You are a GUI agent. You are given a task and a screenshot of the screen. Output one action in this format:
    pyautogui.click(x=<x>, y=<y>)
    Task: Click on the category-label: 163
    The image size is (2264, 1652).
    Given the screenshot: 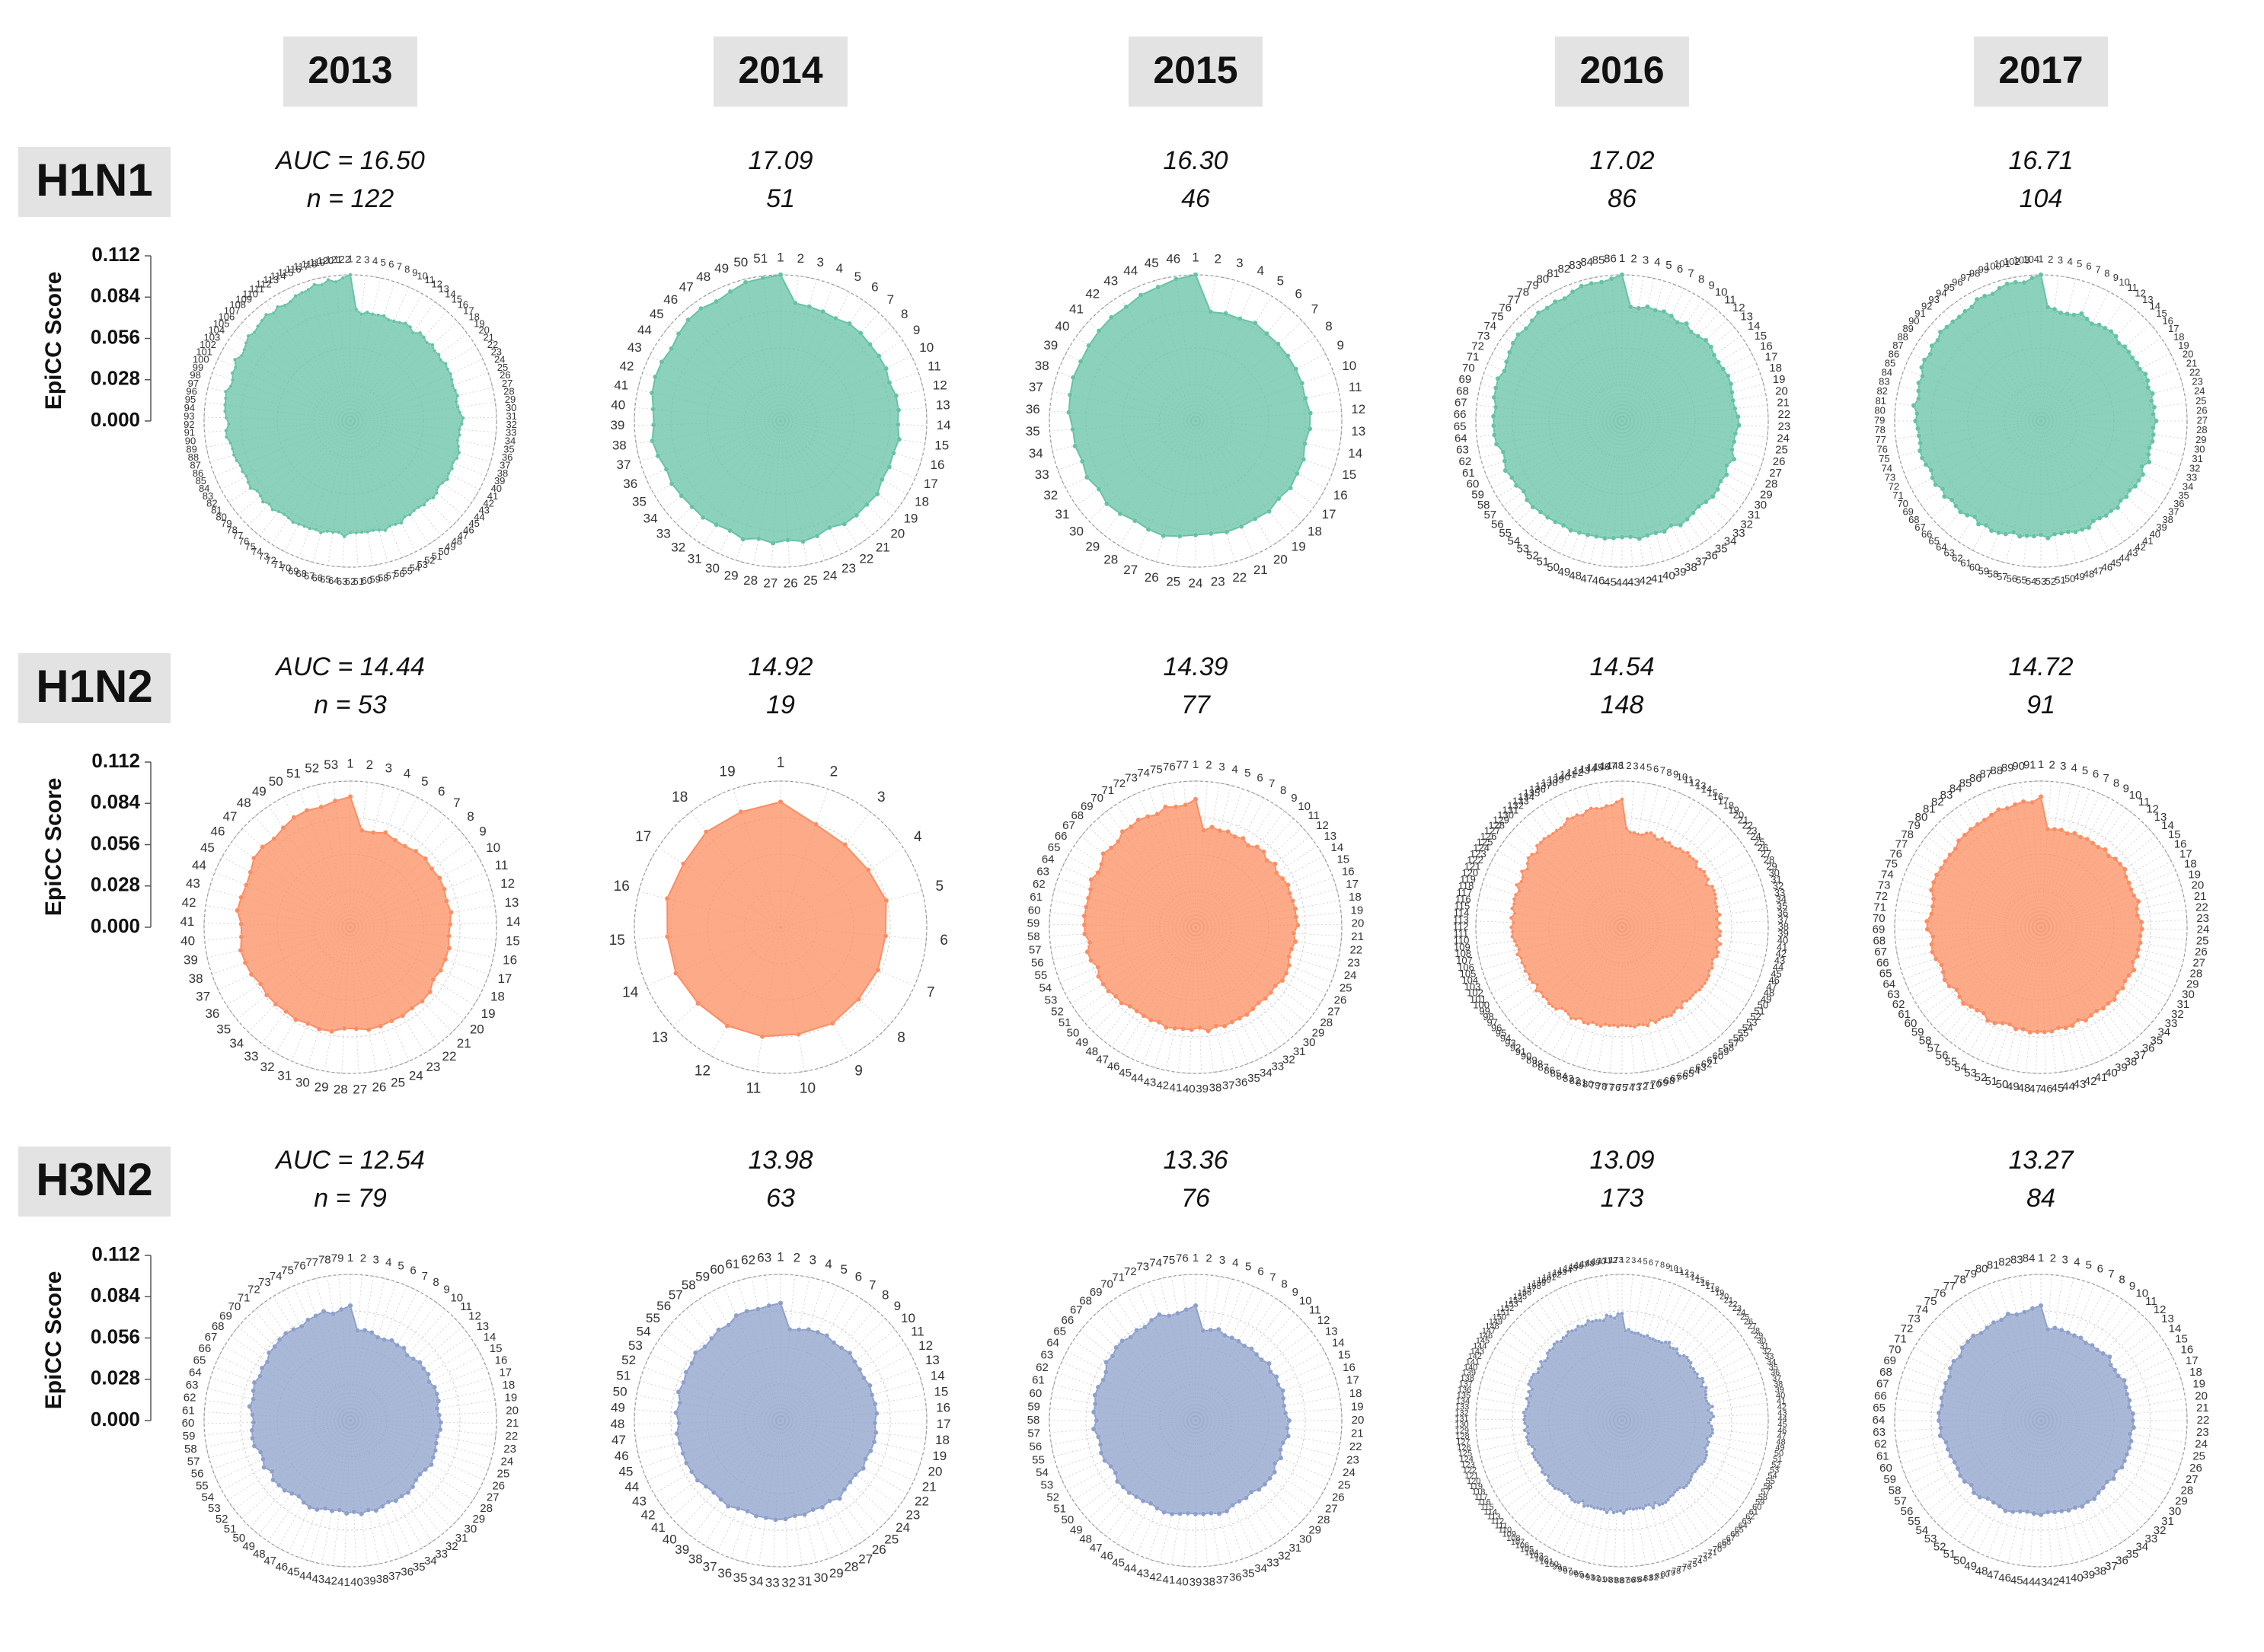 What is the action you would take?
    pyautogui.click(x=1559, y=1272)
    